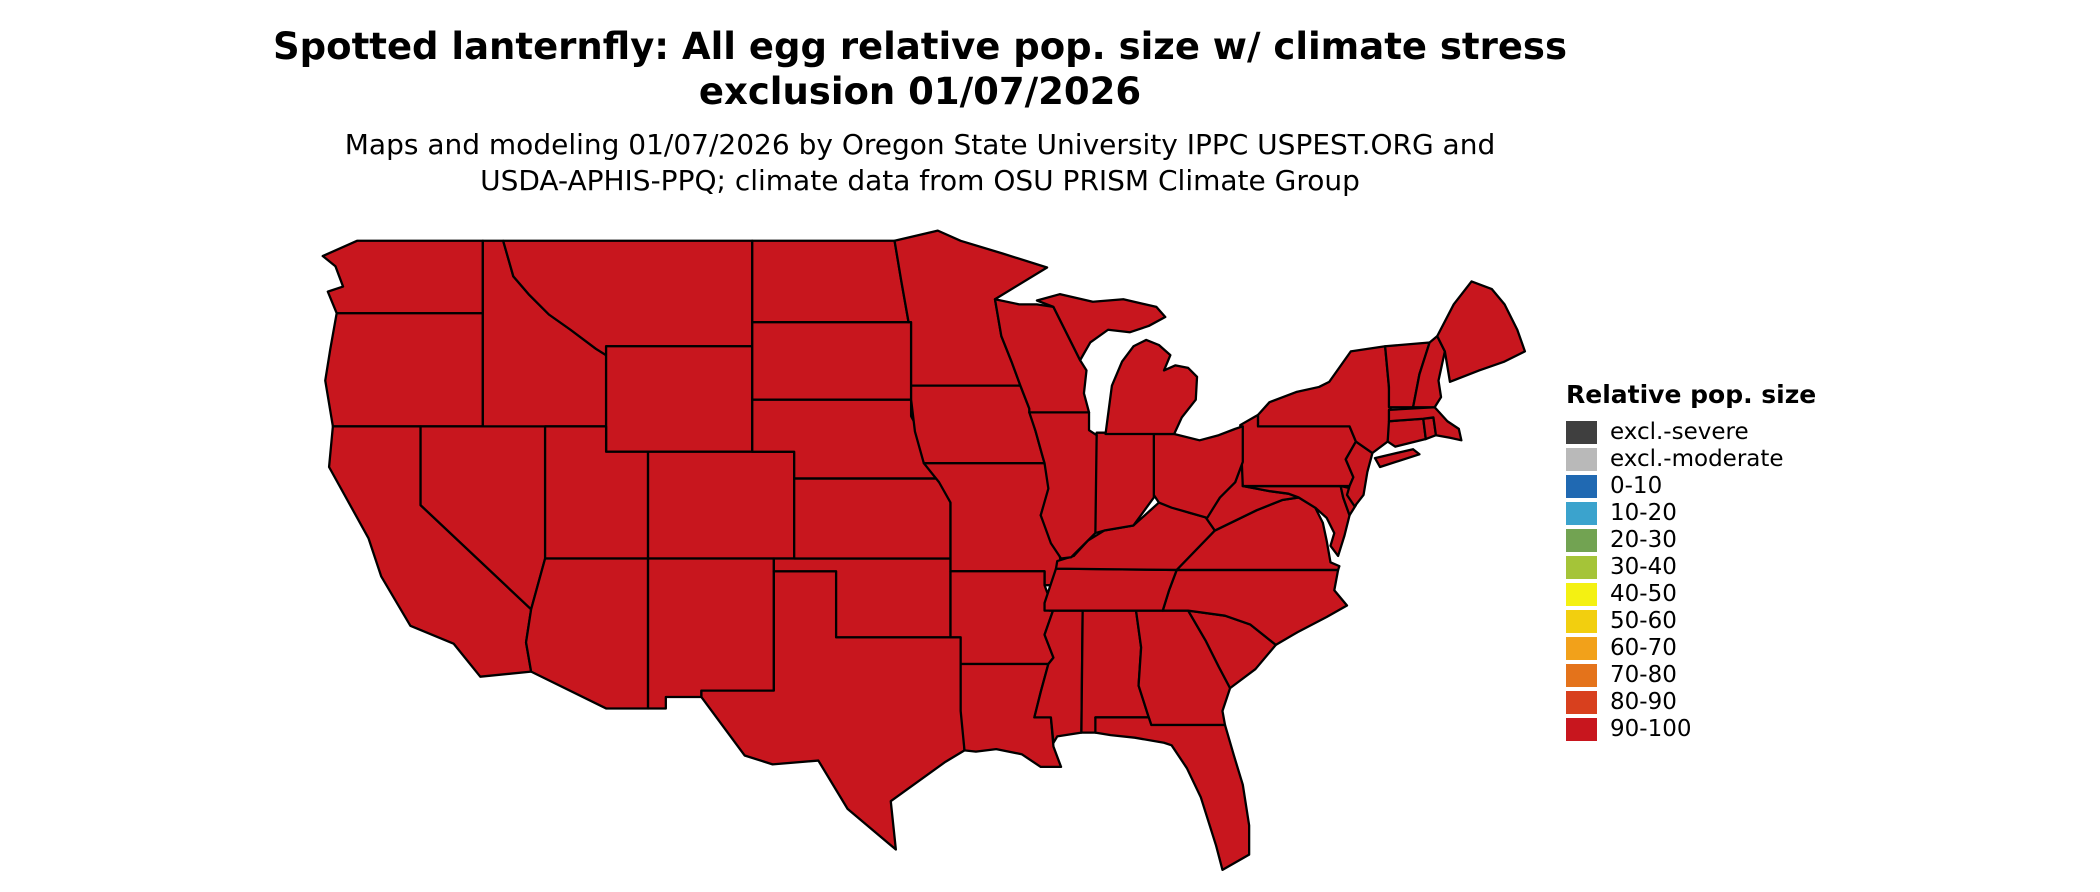 The width and height of the screenshot is (2100, 892). What do you see at coordinates (1002, 618) in the screenshot?
I see `state-arkansas` at bounding box center [1002, 618].